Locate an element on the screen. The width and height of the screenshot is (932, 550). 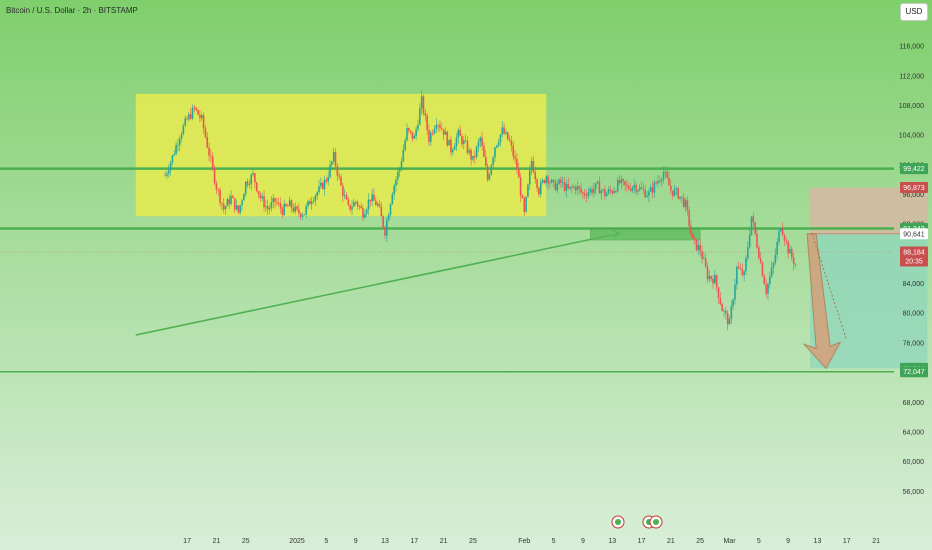
symbol-title: Bitcoin / U.S. Dollar · 2h · BITSTAMP is located at coordinates (72, 10).